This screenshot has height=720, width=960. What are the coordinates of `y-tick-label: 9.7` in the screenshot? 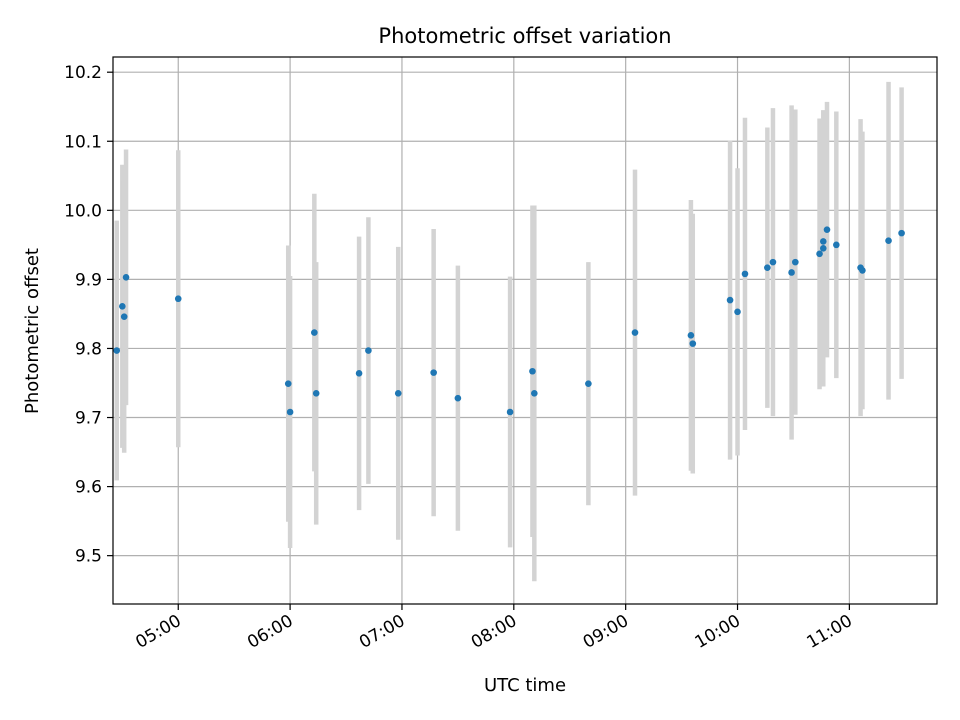 It's located at (88, 419).